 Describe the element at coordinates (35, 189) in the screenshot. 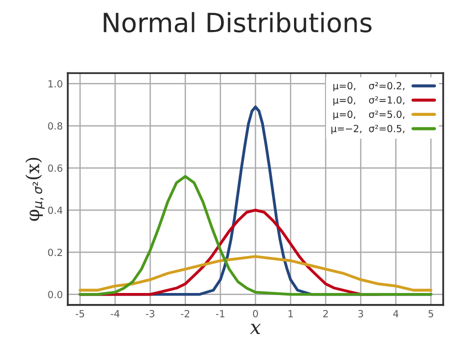

I see `y-axis-title: φ$_{μ,σ²}$(x)` at that location.